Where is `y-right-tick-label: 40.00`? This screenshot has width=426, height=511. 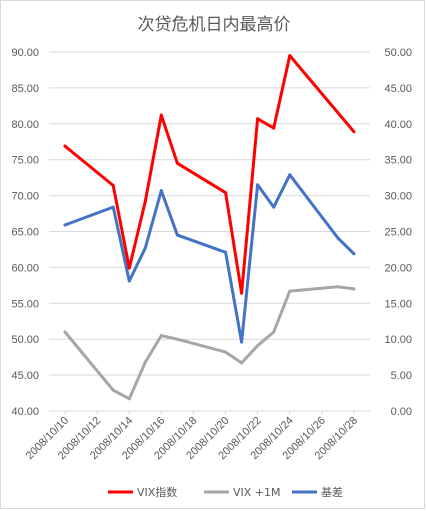 y-right-tick-label: 40.00 is located at coordinates (398, 125).